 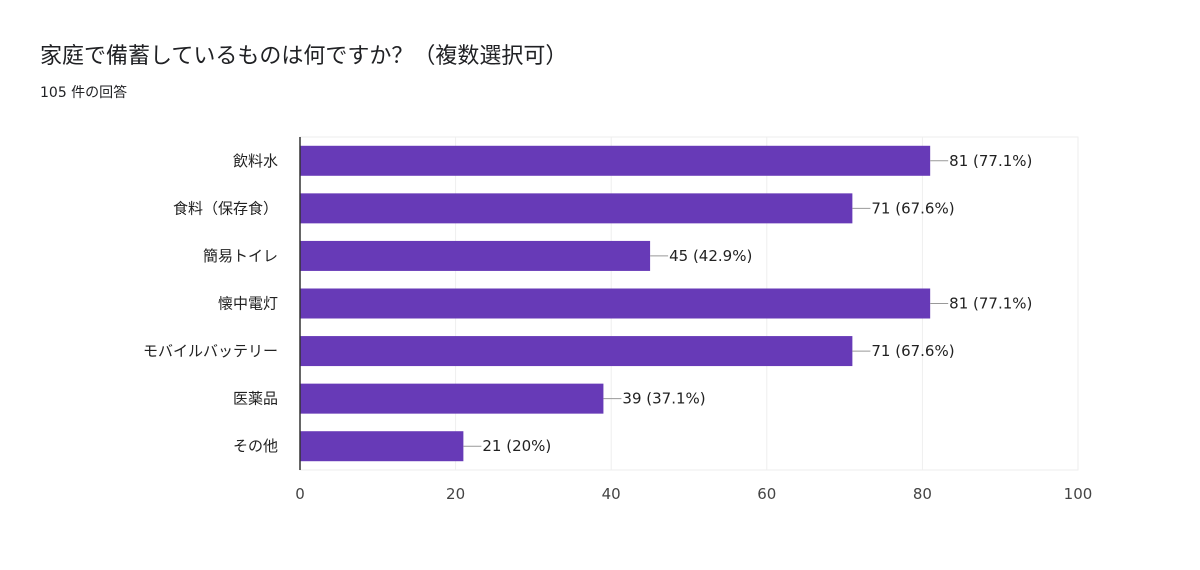 I want to click on x-tick-label: 80, so click(x=922, y=494).